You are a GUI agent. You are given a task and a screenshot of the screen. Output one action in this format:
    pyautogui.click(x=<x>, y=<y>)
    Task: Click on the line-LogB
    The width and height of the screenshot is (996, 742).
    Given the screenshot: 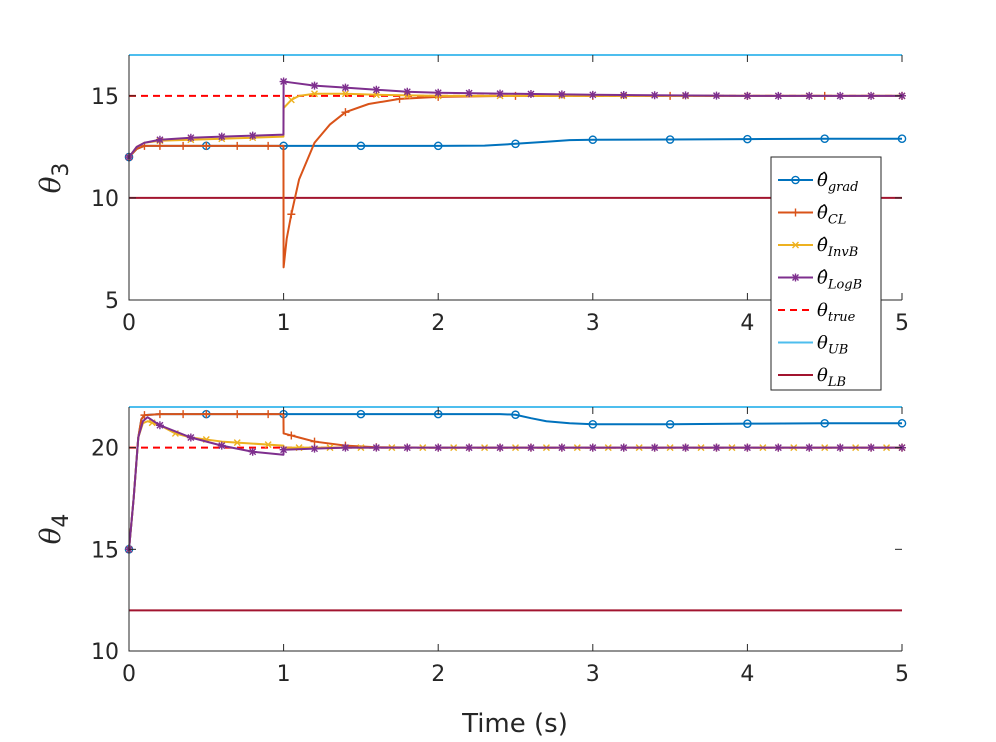 What is the action you would take?
    pyautogui.click(x=515, y=483)
    